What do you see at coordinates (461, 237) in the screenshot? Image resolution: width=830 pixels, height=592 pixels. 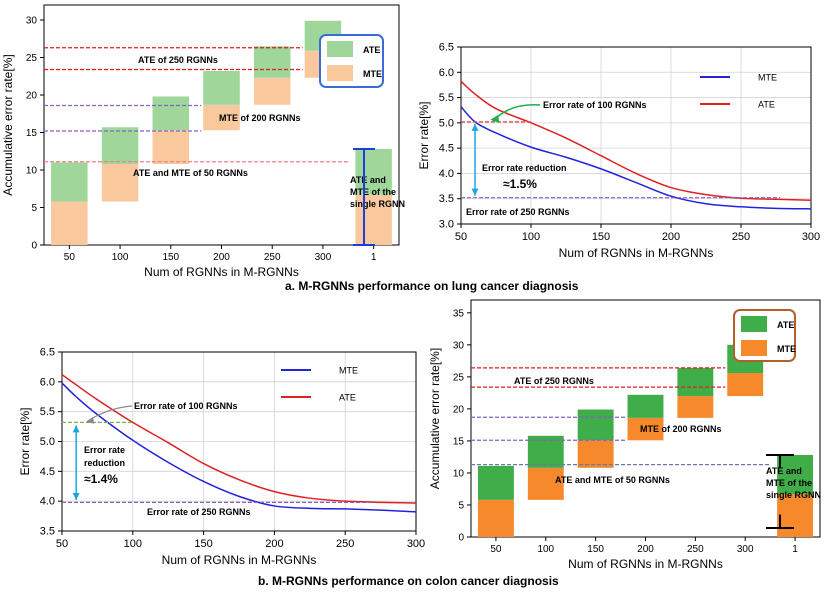 I see `chart-1-xtick-label: 50` at bounding box center [461, 237].